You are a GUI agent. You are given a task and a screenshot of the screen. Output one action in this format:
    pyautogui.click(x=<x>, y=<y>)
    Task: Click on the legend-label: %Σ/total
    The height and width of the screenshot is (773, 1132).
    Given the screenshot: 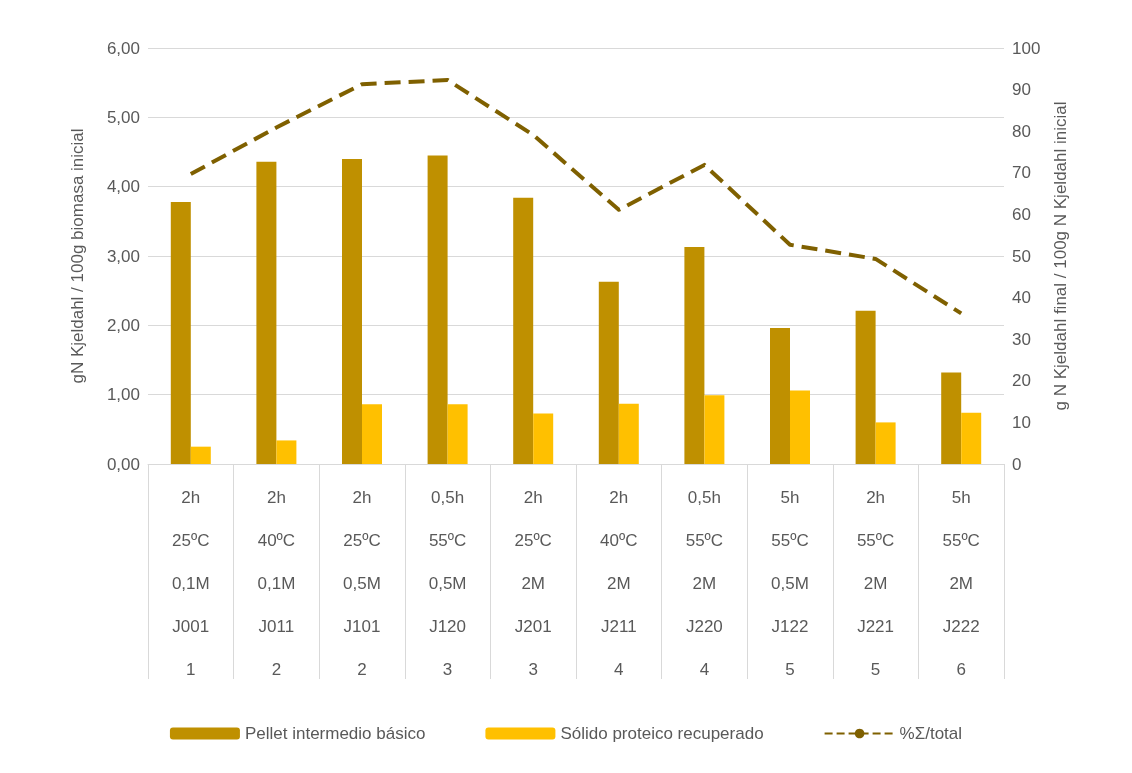 What is the action you would take?
    pyautogui.click(x=931, y=733)
    